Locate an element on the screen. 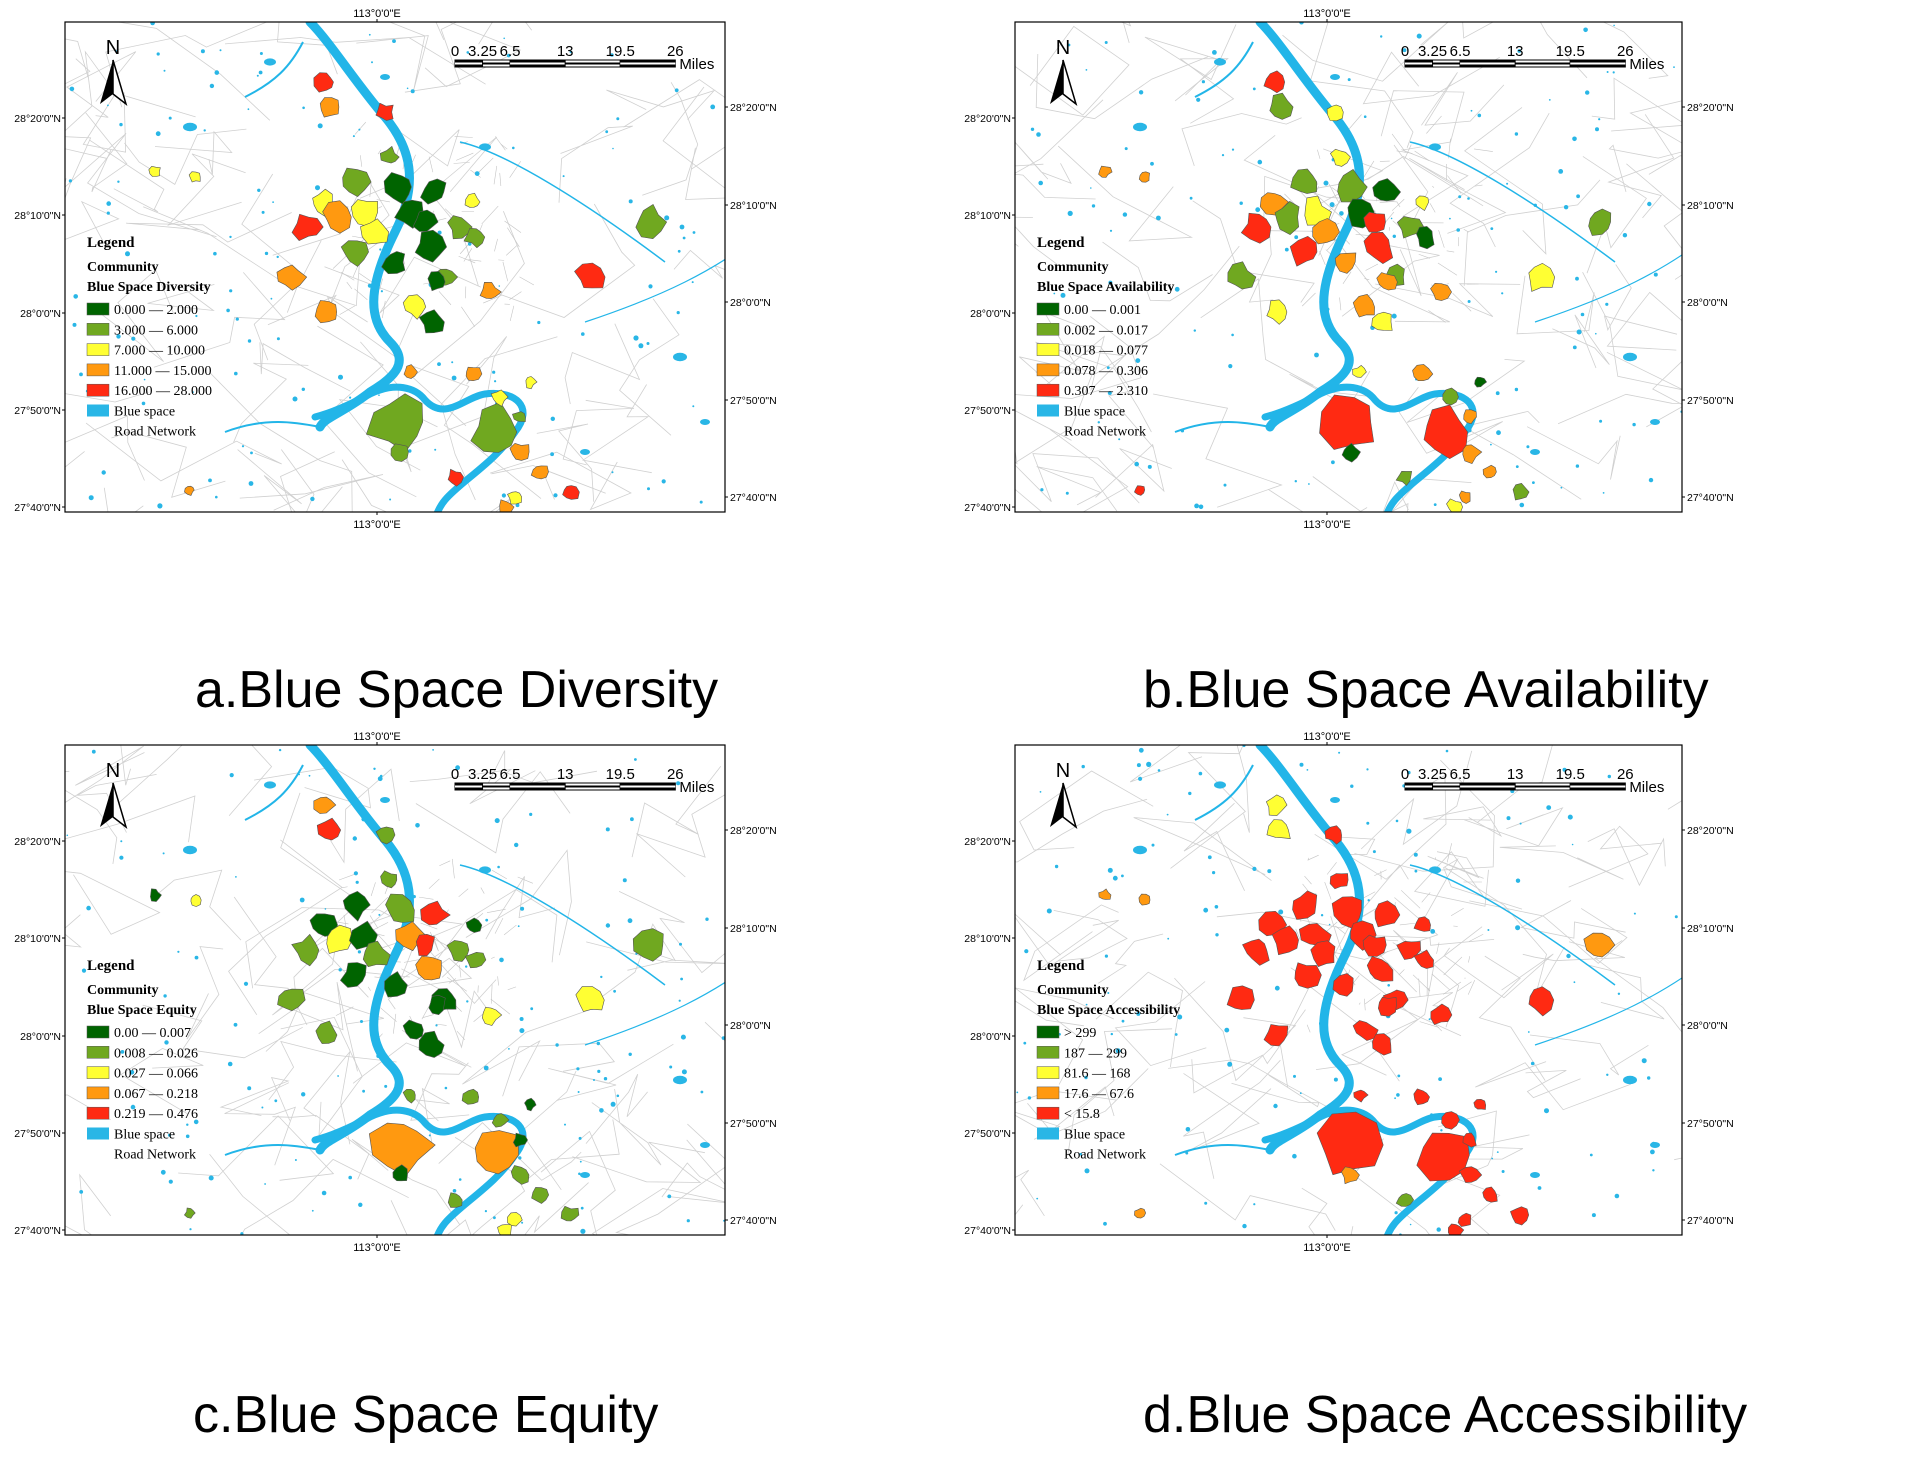 Image resolution: width=1905 pixels, height=1464 pixels. north-arrow-right is located at coordinates (1070, 83).